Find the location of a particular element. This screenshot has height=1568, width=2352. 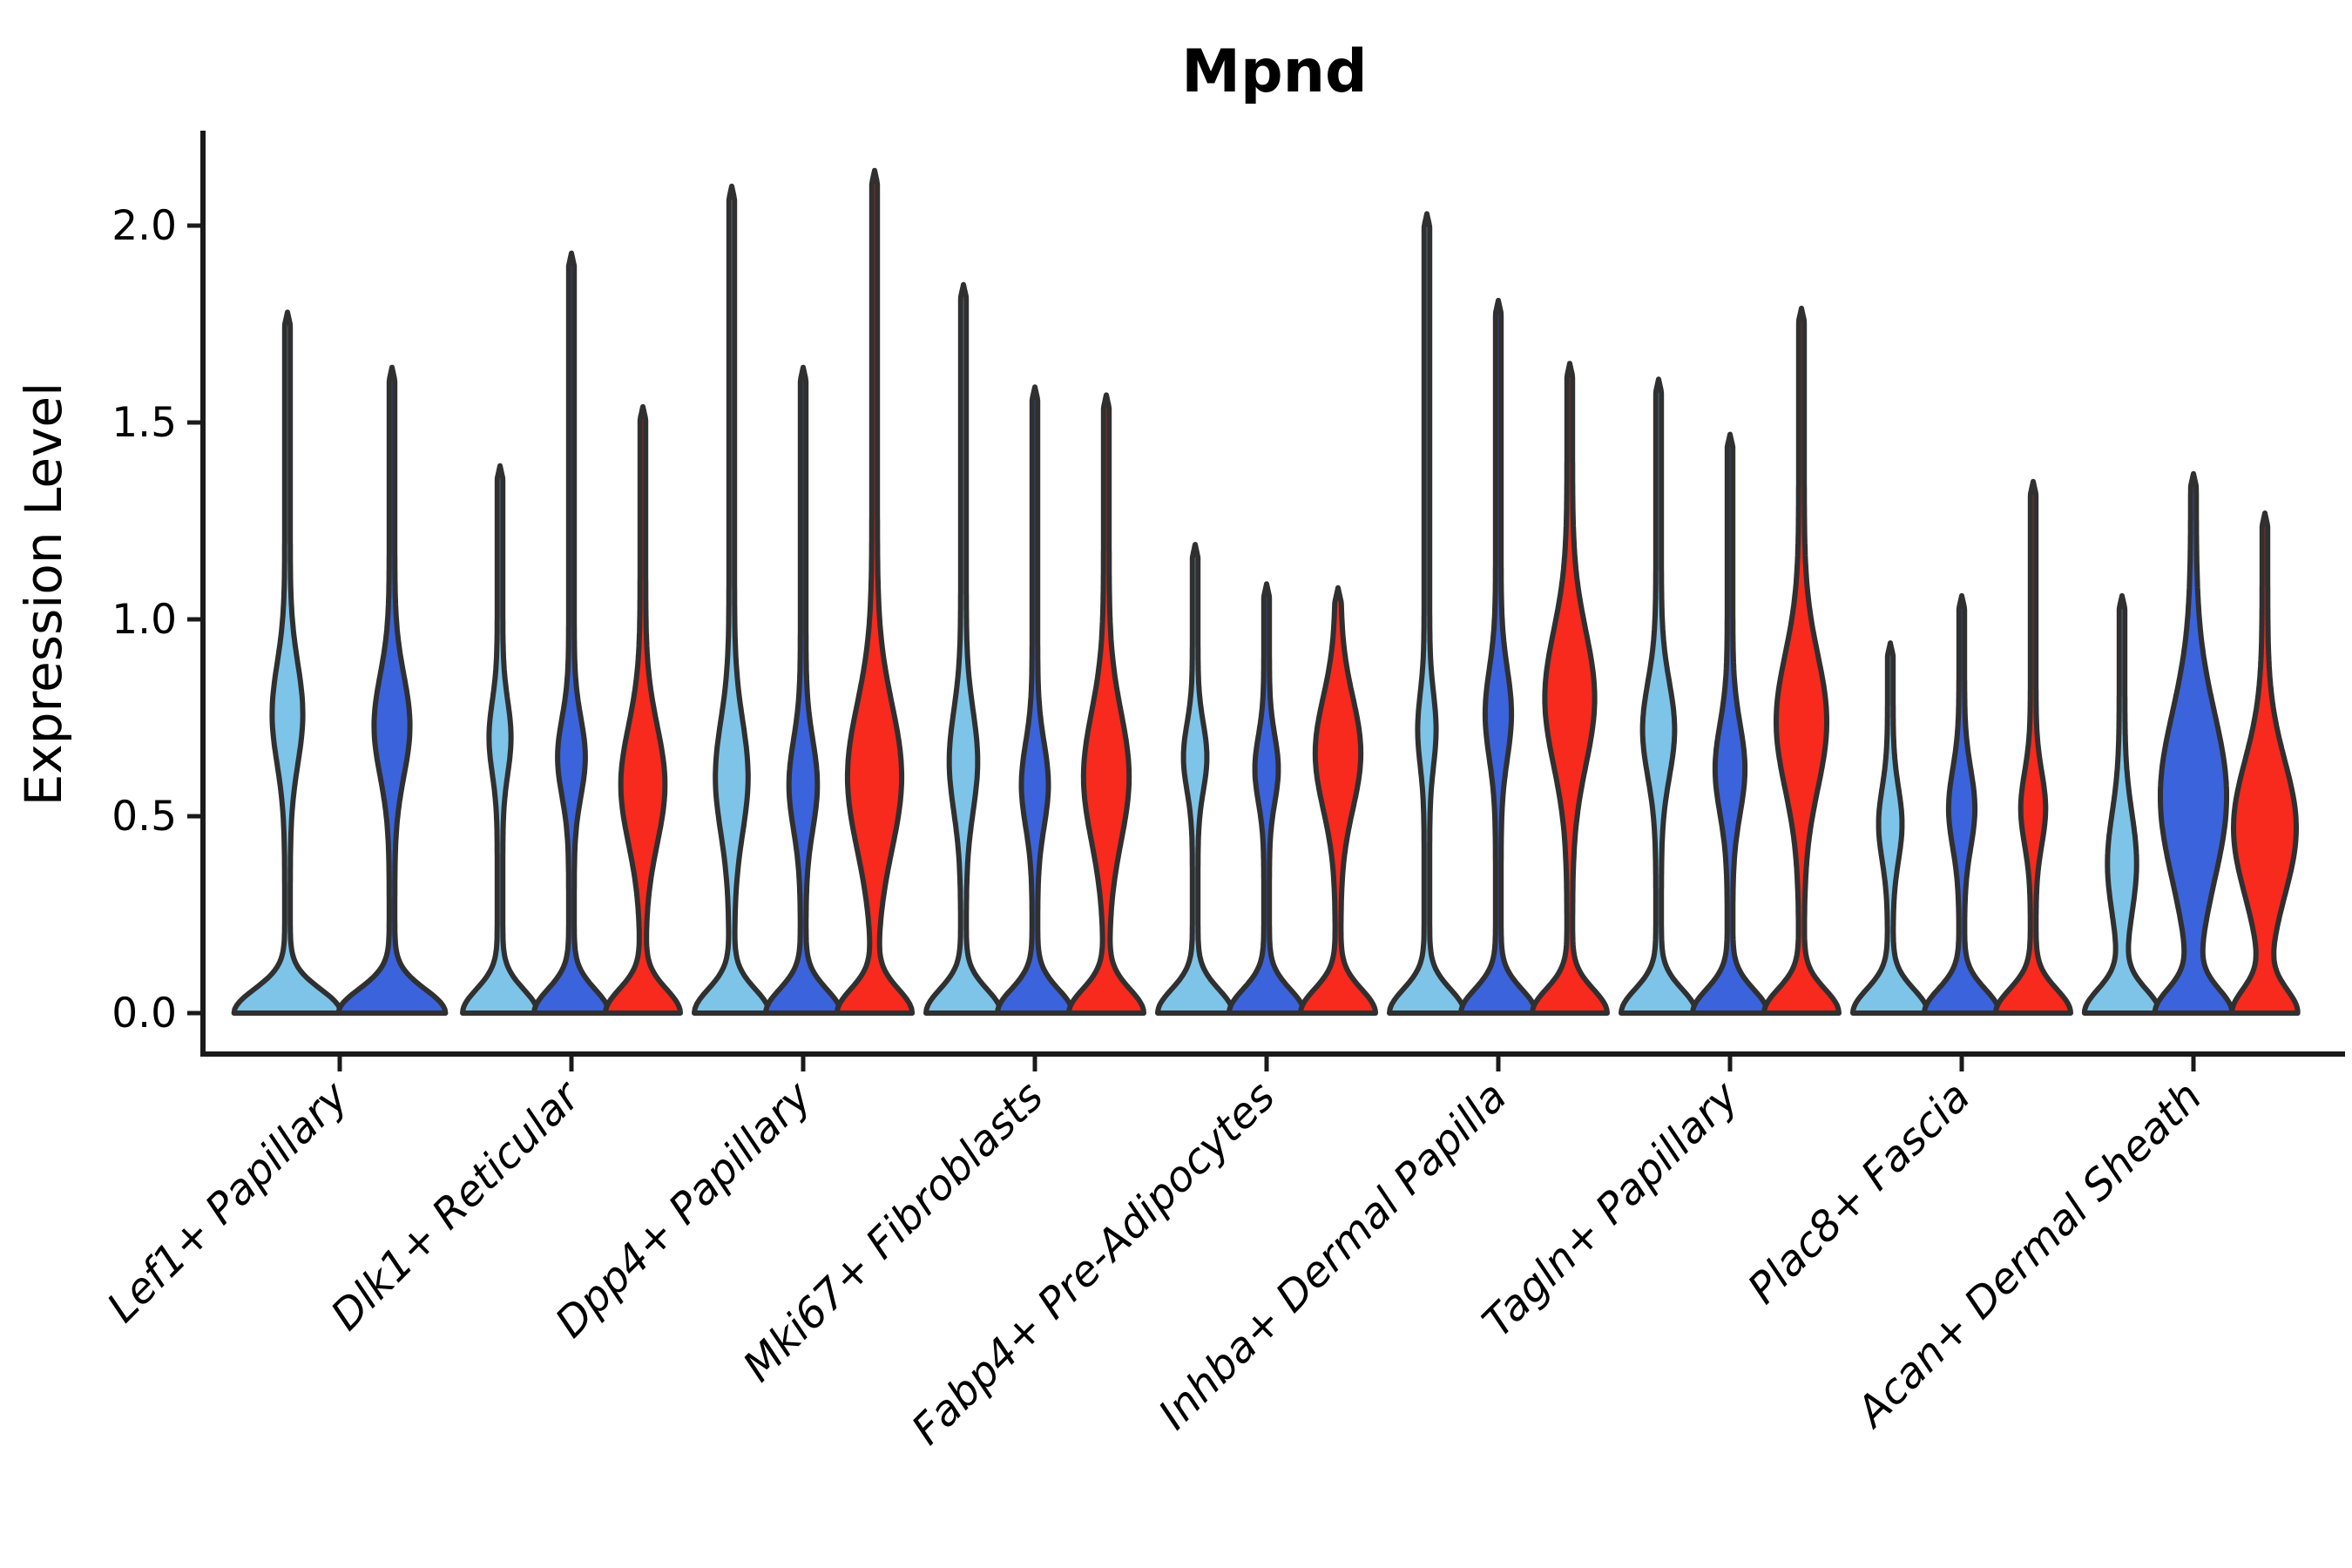

x-tick-label: Tagln+ Papillary is located at coordinates (1610, 1209).